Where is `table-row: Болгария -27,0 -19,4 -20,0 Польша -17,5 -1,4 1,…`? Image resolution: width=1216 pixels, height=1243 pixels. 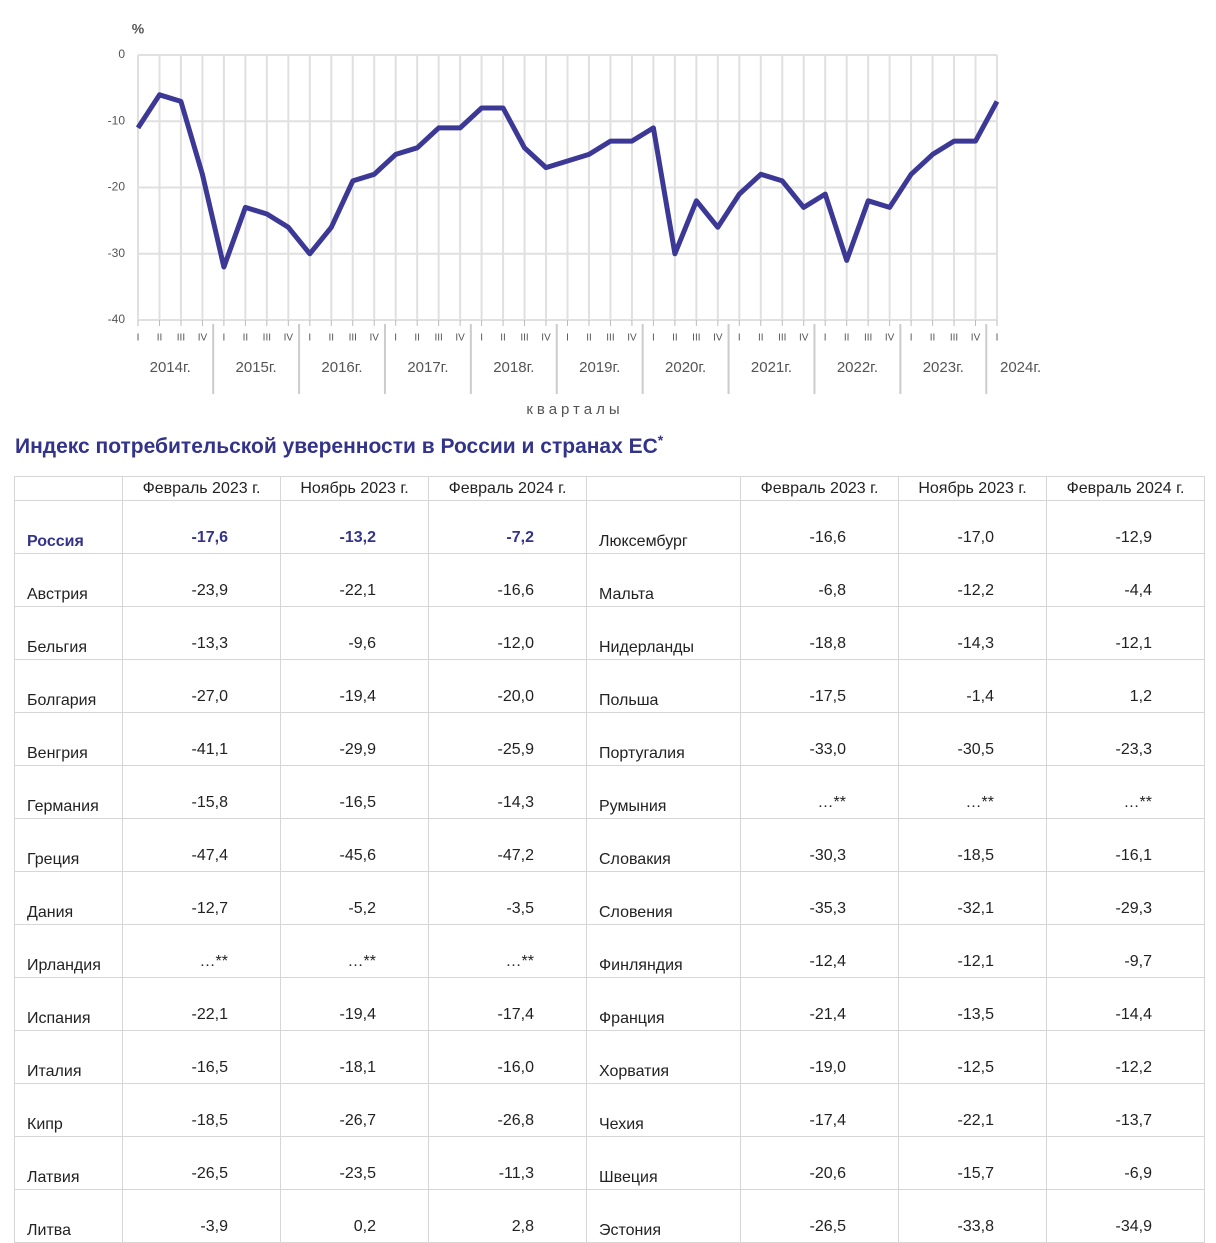
table-row: Болгария -27,0 -19,4 -20,0 Польша -17,5 -1,4 1,… is located at coordinates (609, 686).